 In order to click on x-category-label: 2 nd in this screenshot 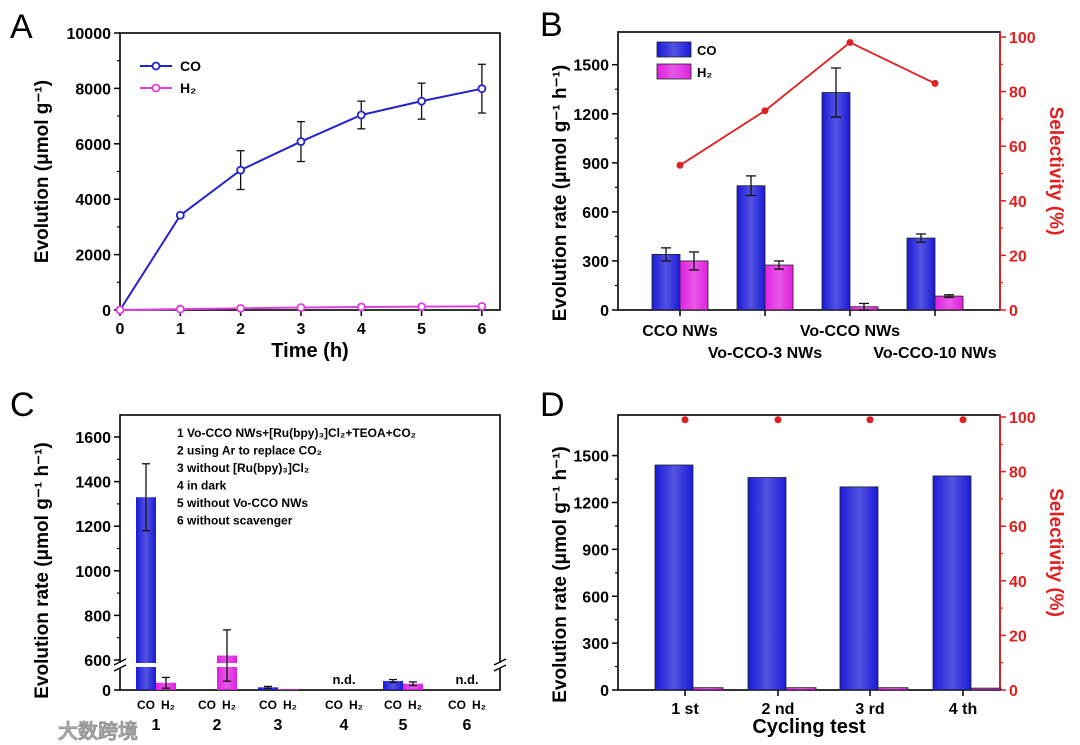, I will do `click(778, 709)`.